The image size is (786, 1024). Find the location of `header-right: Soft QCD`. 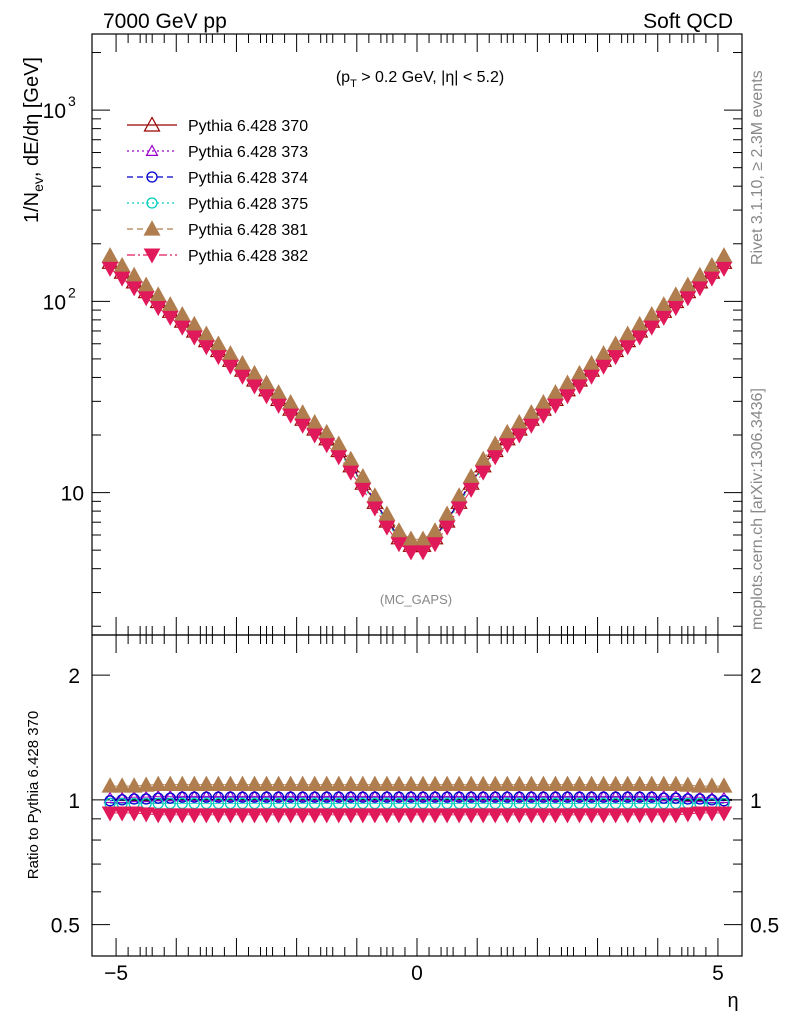

header-right: Soft QCD is located at coordinates (688, 21).